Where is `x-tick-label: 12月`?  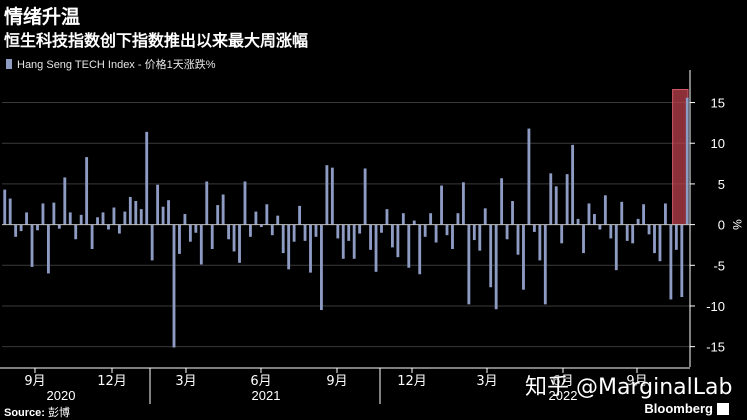
x-tick-label: 12月 is located at coordinates (112, 381).